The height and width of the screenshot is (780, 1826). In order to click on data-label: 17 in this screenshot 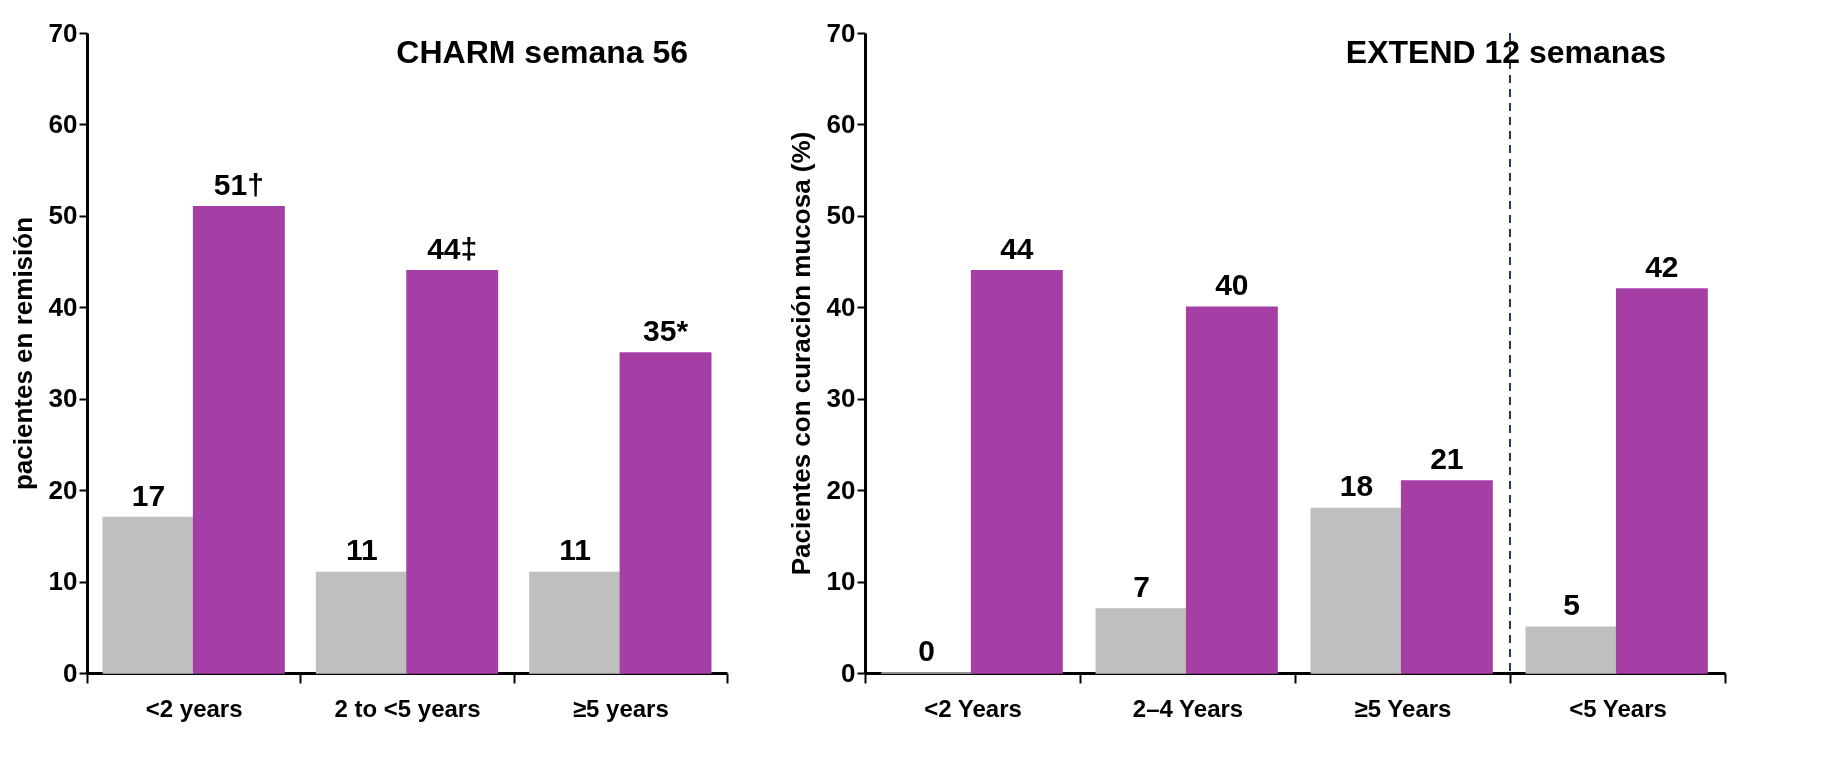, I will do `click(148, 495)`.